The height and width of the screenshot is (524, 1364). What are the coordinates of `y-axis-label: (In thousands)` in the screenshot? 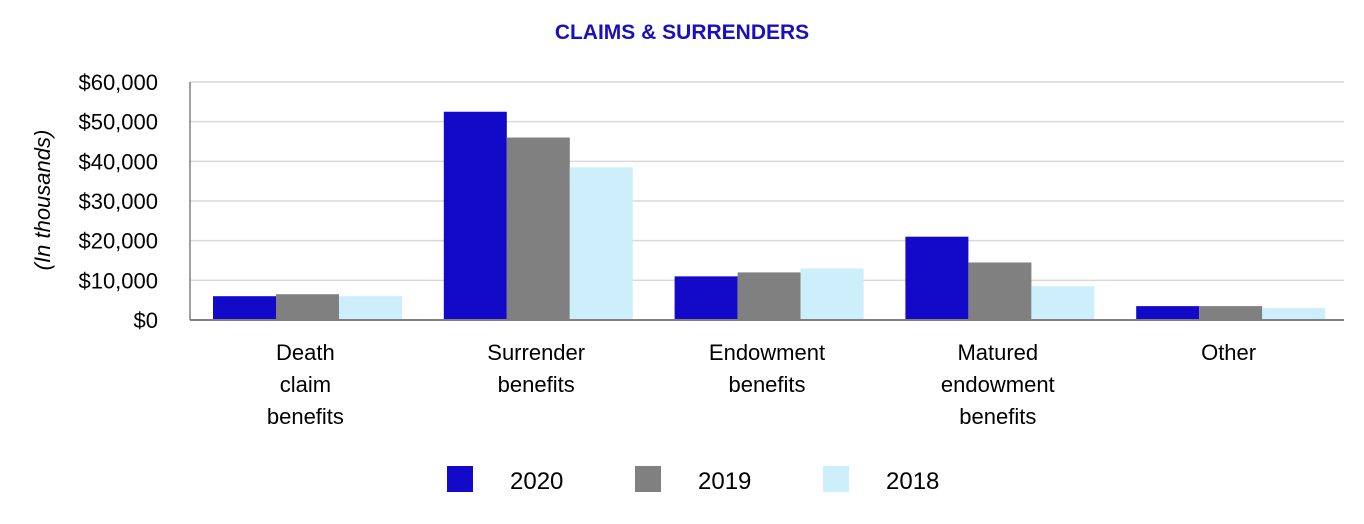 It's located at (42, 200).